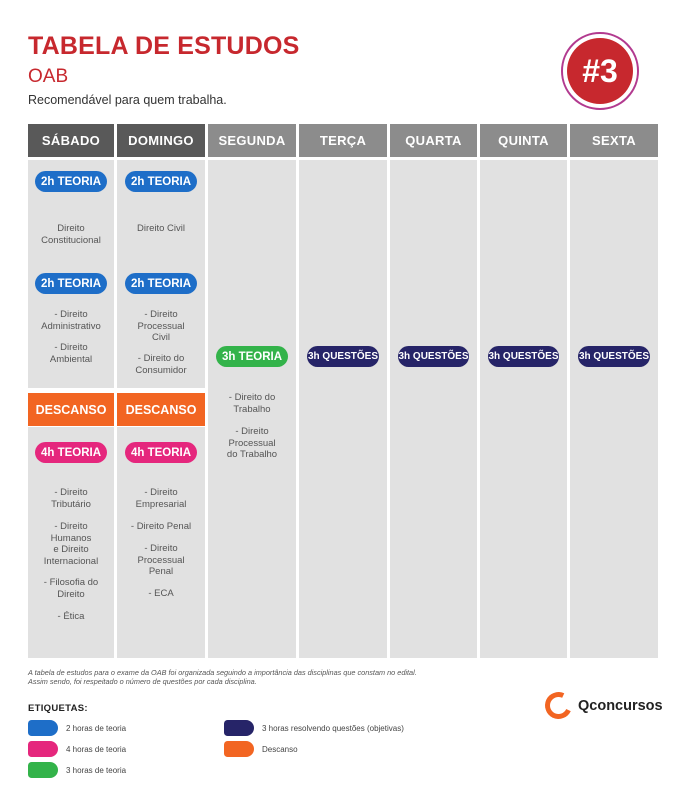 Image resolution: width=690 pixels, height=802 pixels. What do you see at coordinates (523, 140) in the screenshot?
I see `day-header-thursday: QUINTA` at bounding box center [523, 140].